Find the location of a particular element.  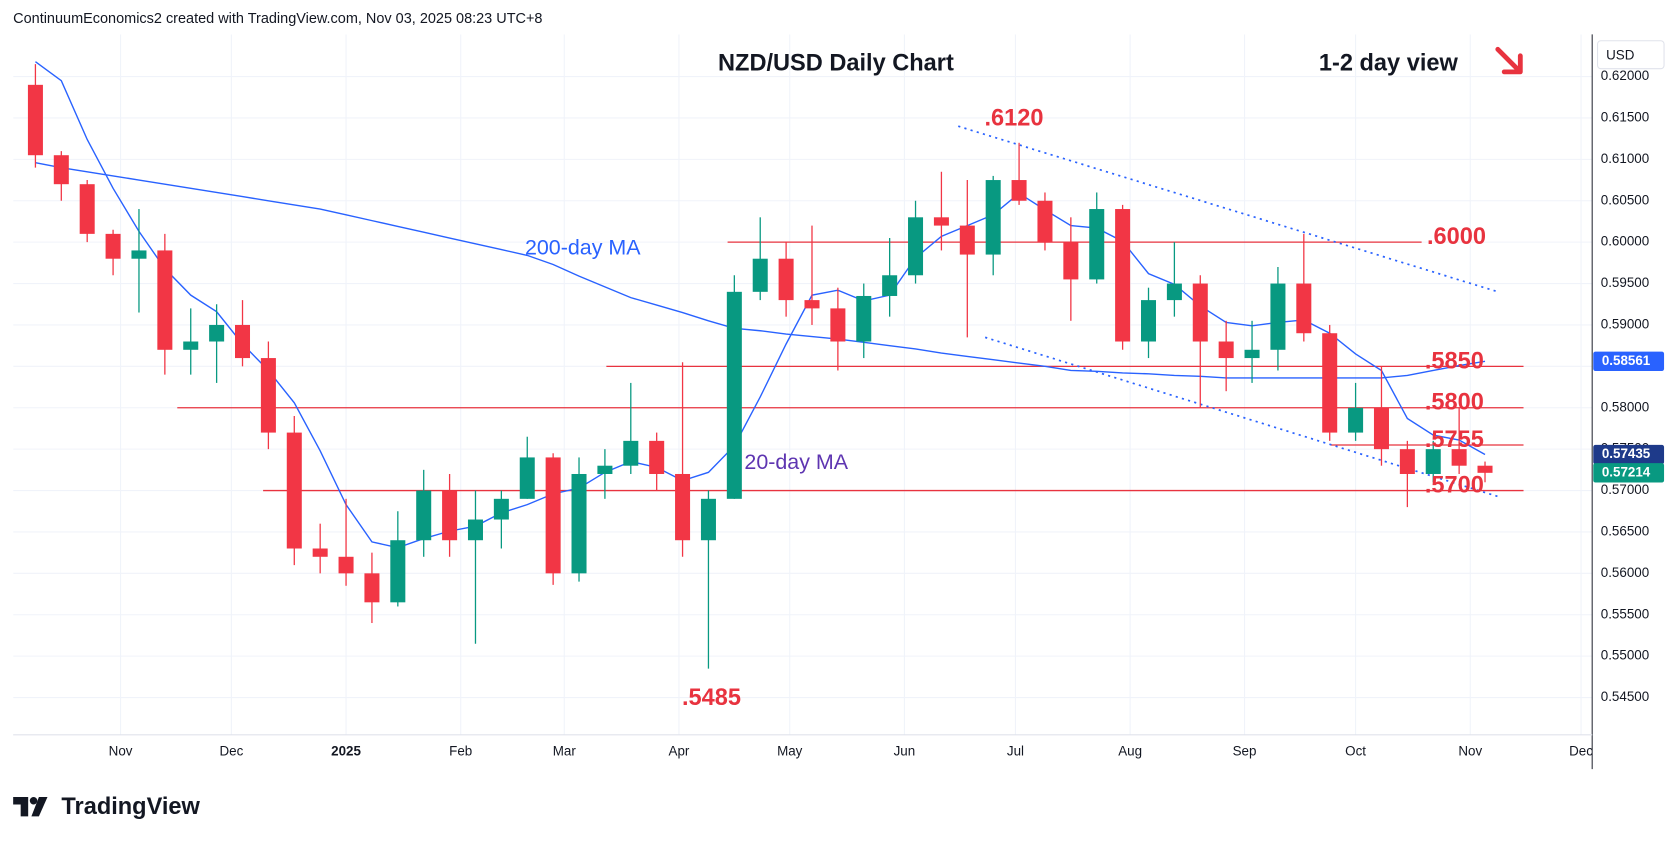

level-label: .5800 is located at coordinates (1454, 402).